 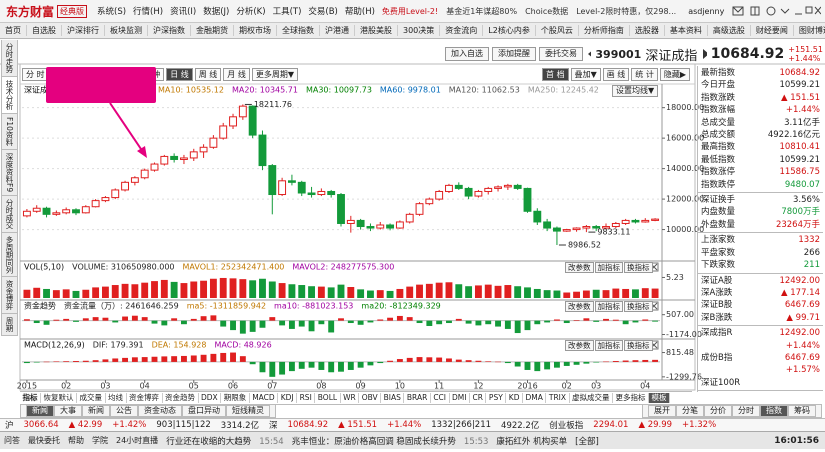 What do you see at coordinates (514, 54) in the screenshot?
I see `quote-button: 添加提醒` at bounding box center [514, 54].